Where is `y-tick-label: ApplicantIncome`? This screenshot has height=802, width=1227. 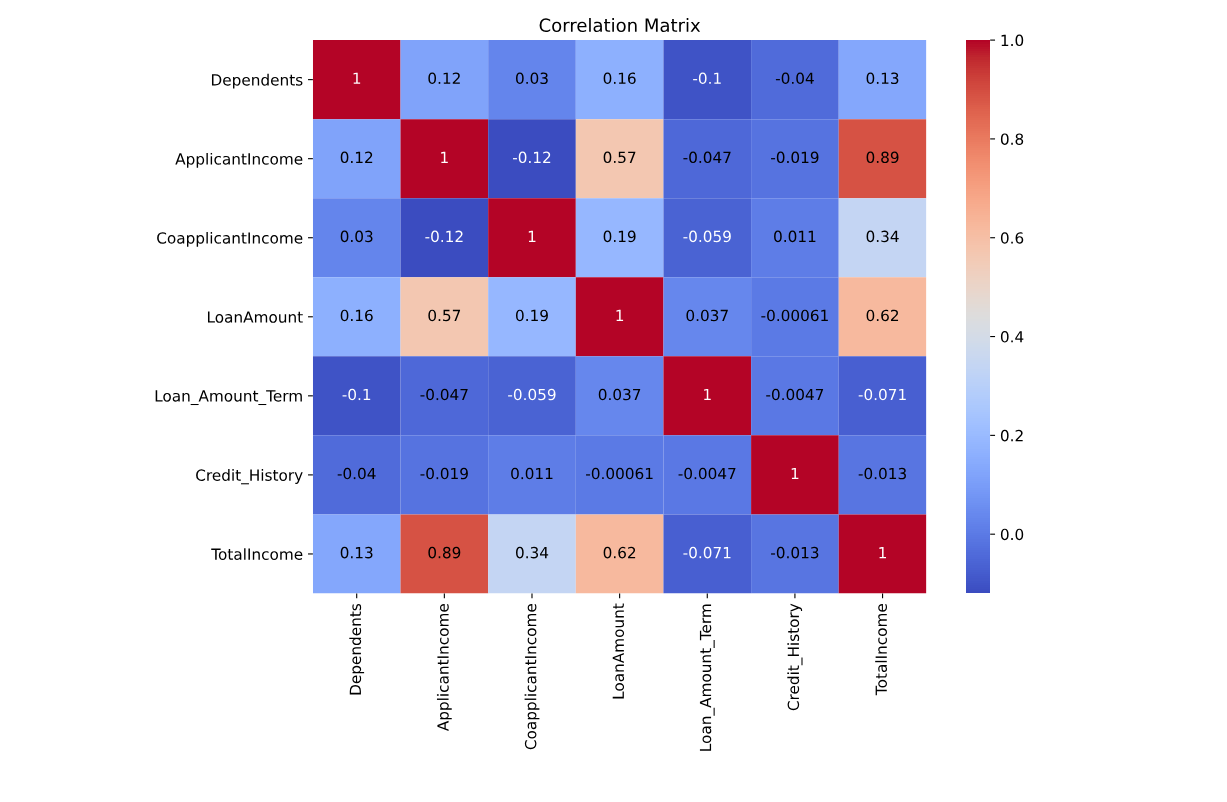 y-tick-label: ApplicantIncome is located at coordinates (239, 160).